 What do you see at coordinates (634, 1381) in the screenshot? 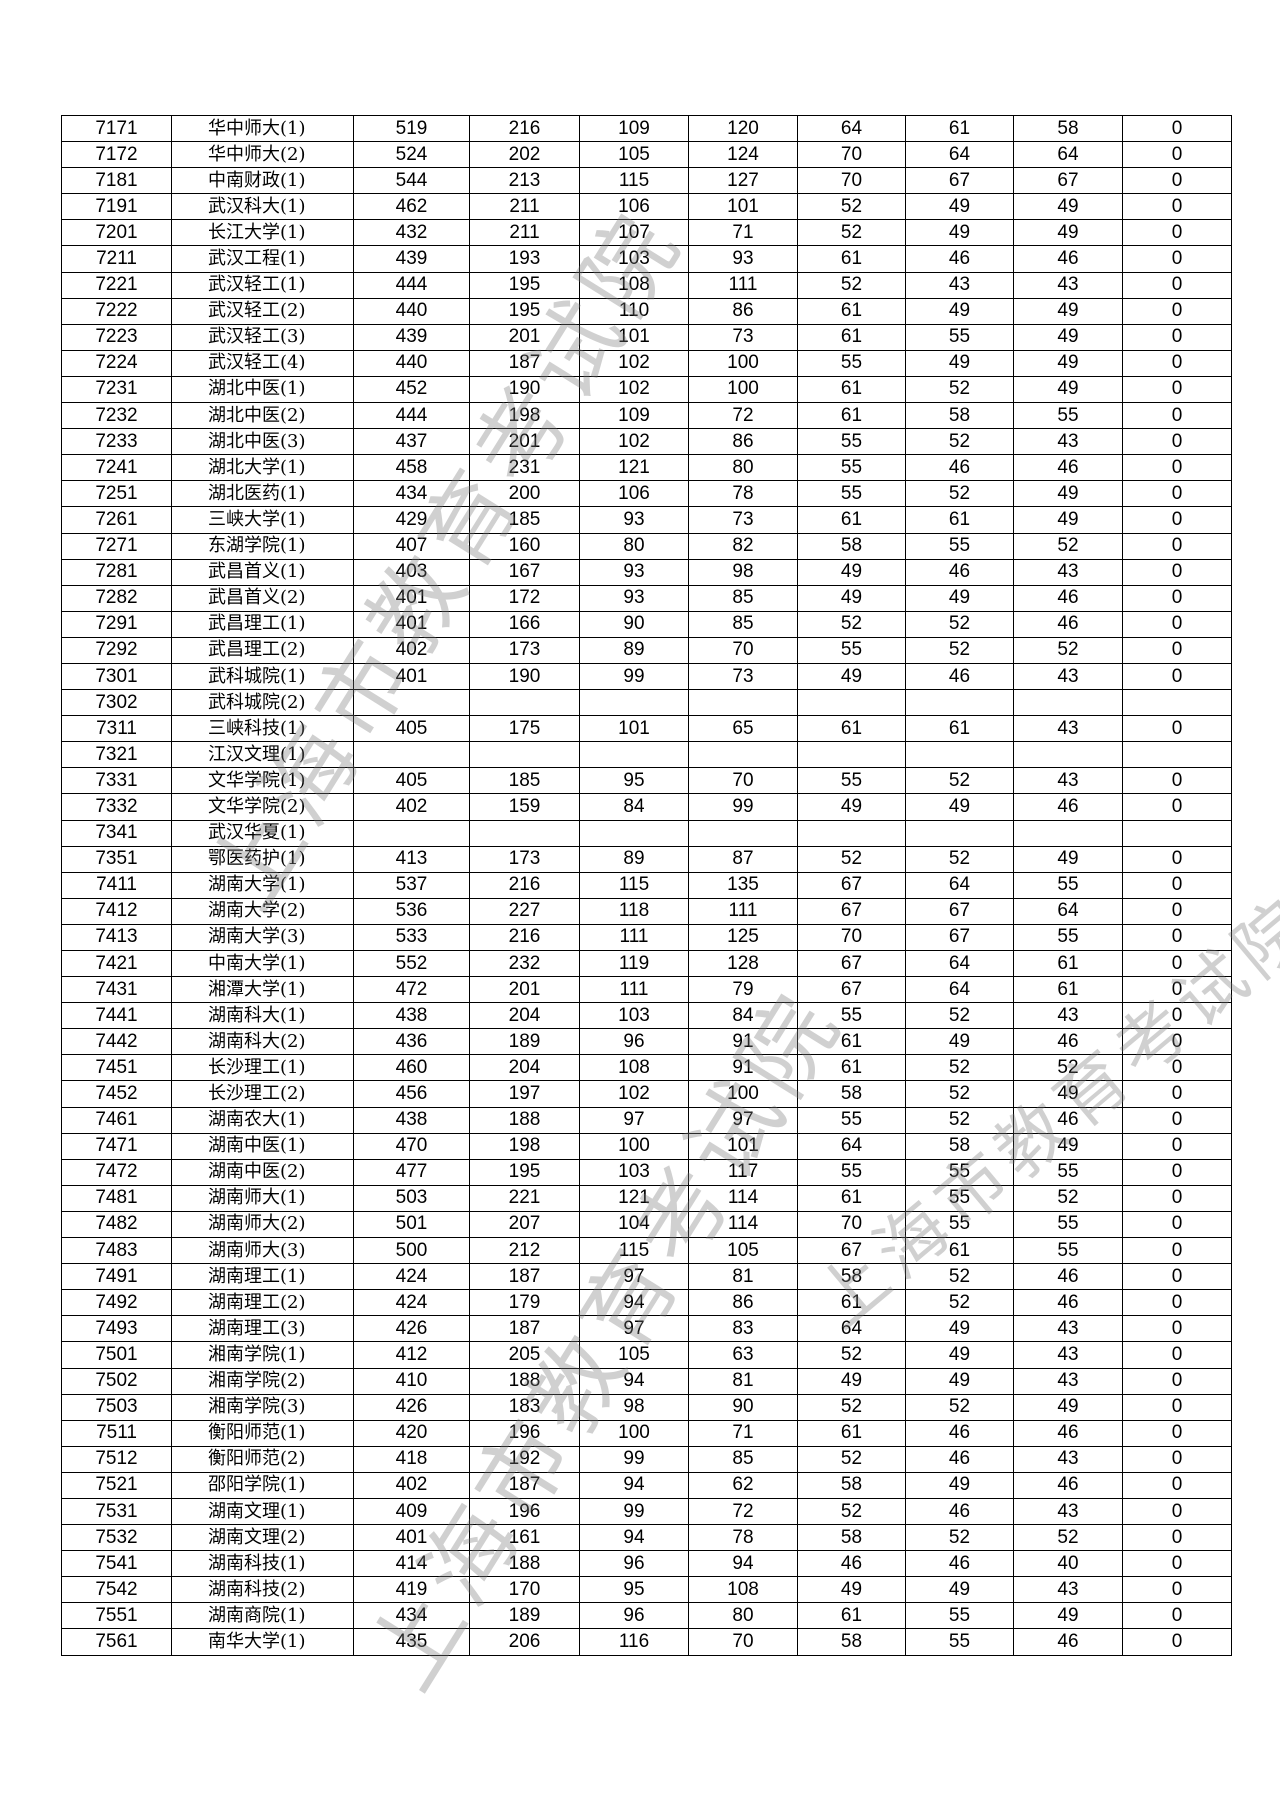
I see `score-cell: 94` at bounding box center [634, 1381].